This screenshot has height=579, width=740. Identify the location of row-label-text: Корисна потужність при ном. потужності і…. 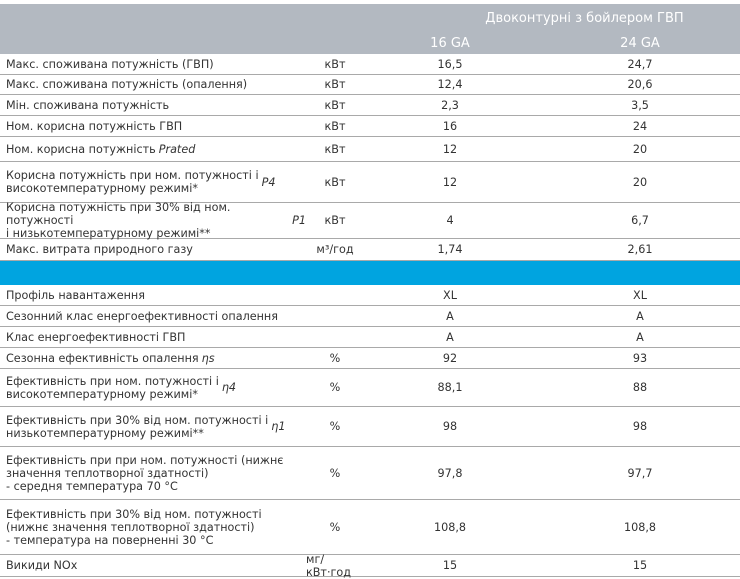
(132, 182).